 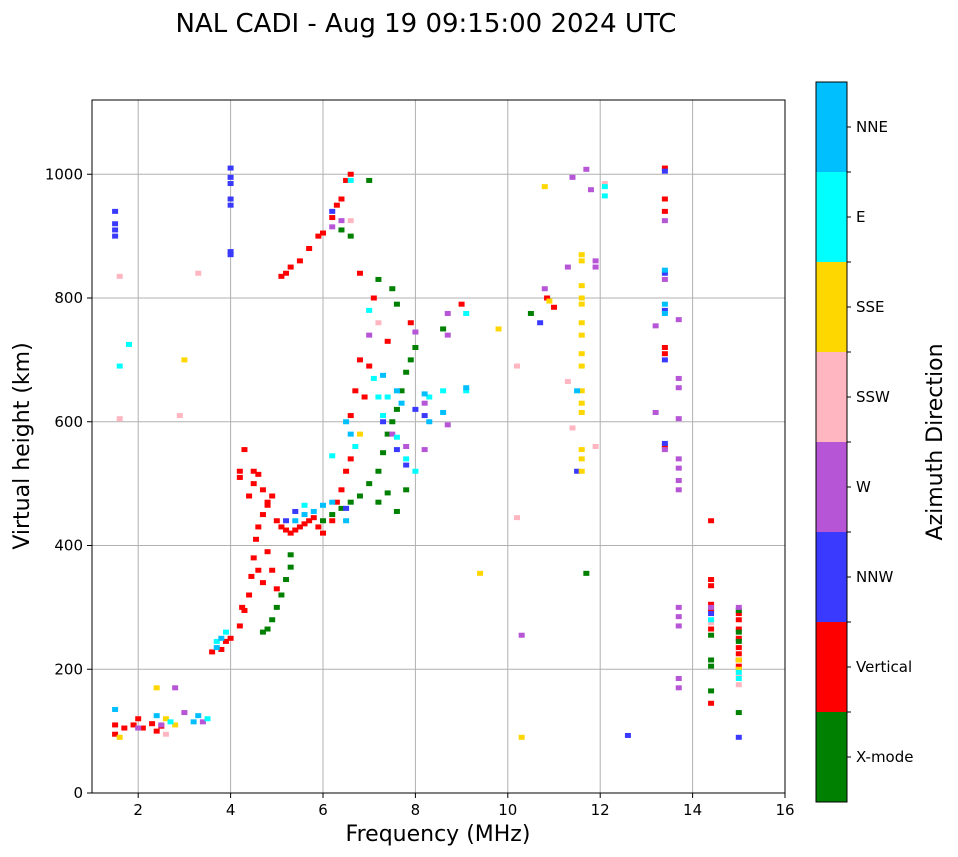 I want to click on colorbar-label: X-mode, so click(x=884, y=757).